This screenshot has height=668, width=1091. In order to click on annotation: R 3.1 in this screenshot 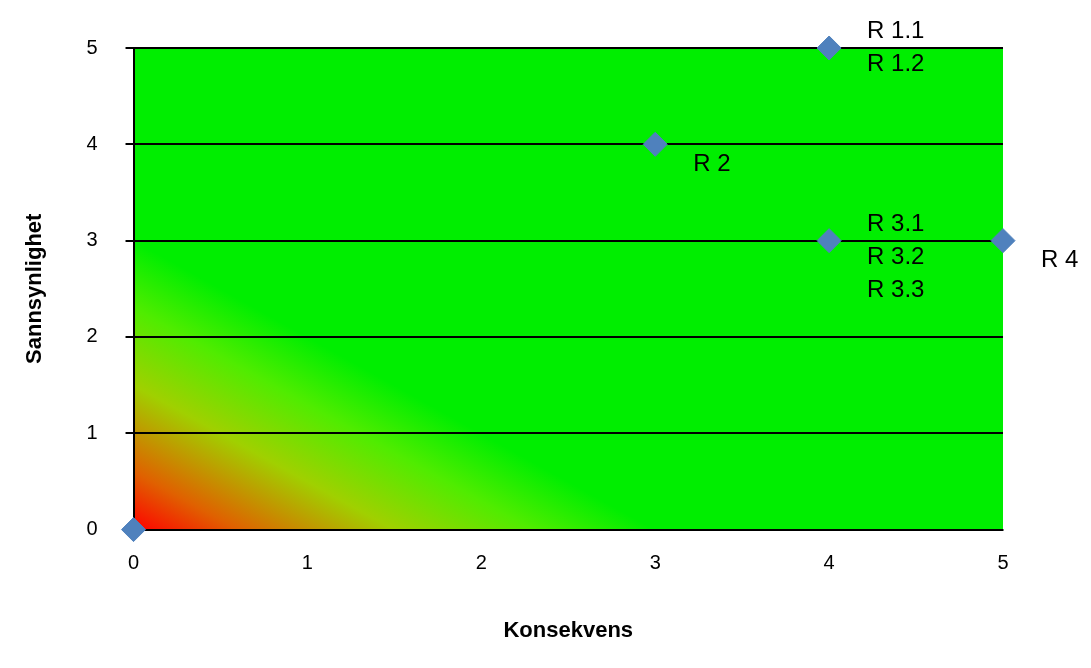, I will do `click(896, 223)`.